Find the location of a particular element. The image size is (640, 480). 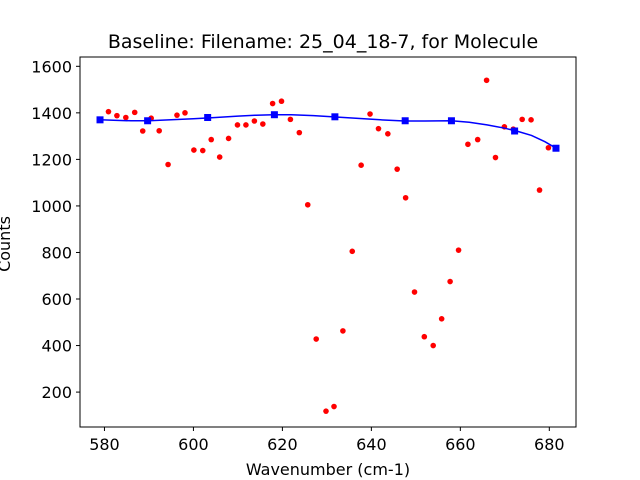

x-tick-label: 660 is located at coordinates (460, 444).